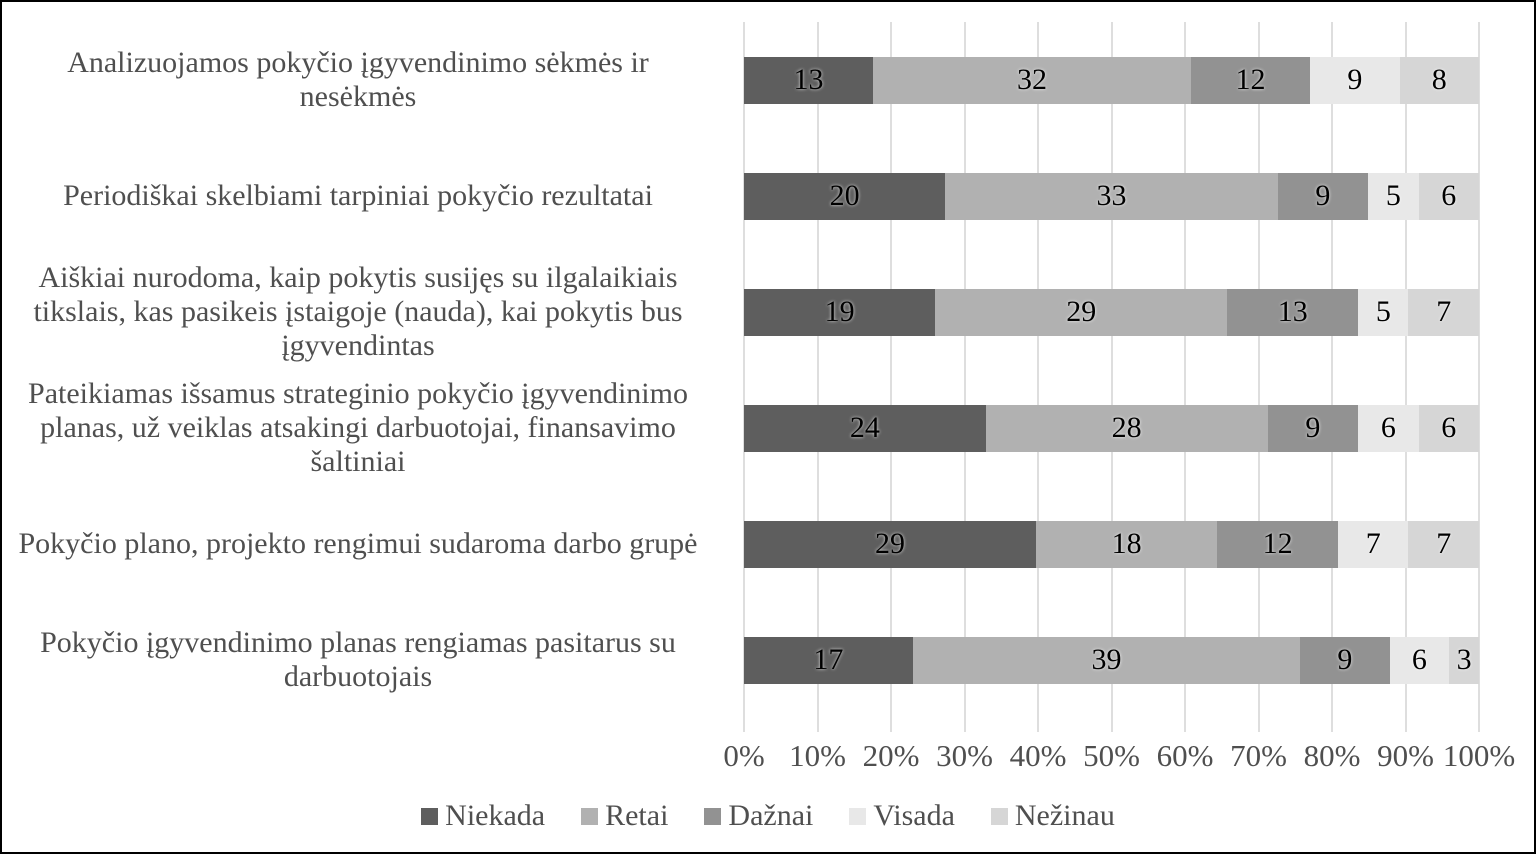  I want to click on data-label: 24, so click(864, 427).